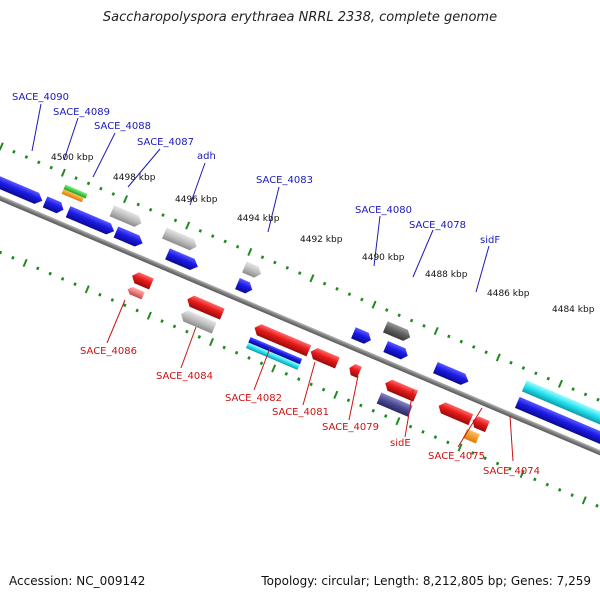 The height and width of the screenshot is (600, 600). I want to click on gene-label: SACE_4074, so click(511, 471).